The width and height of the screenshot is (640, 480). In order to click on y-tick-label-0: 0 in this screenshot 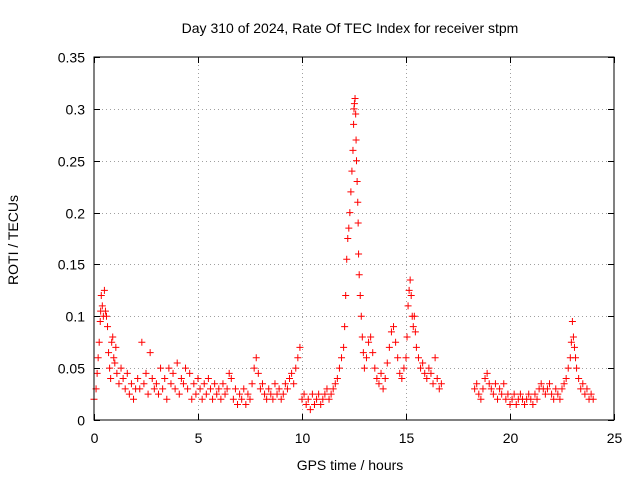, I will do `click(81, 421)`.